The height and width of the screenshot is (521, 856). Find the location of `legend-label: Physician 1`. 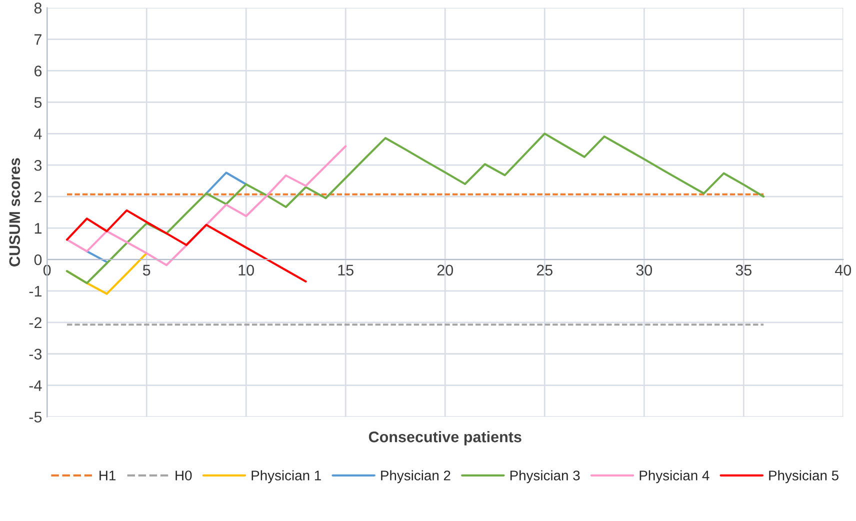

legend-label: Physician 1 is located at coordinates (286, 477).